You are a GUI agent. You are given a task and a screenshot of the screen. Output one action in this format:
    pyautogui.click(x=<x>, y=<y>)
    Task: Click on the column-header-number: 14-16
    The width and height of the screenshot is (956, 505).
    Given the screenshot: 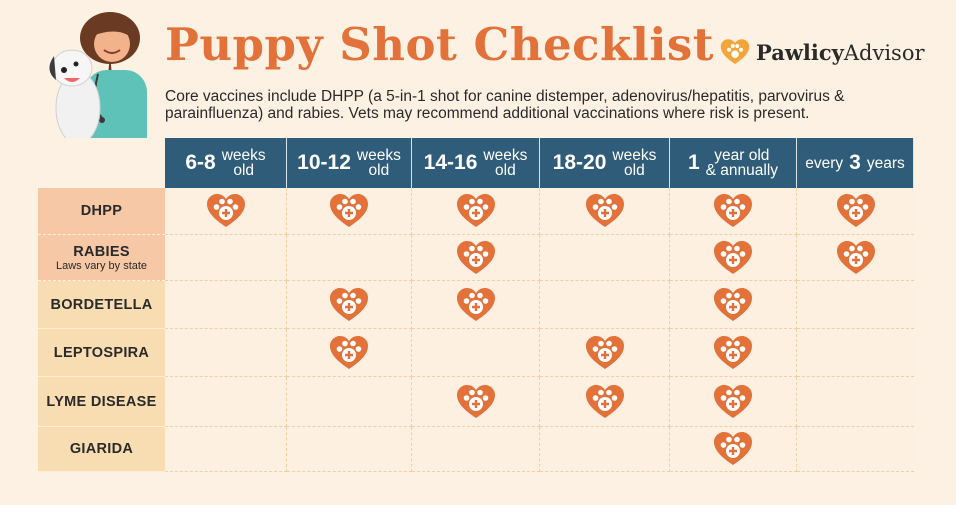 What is the action you would take?
    pyautogui.click(x=450, y=162)
    